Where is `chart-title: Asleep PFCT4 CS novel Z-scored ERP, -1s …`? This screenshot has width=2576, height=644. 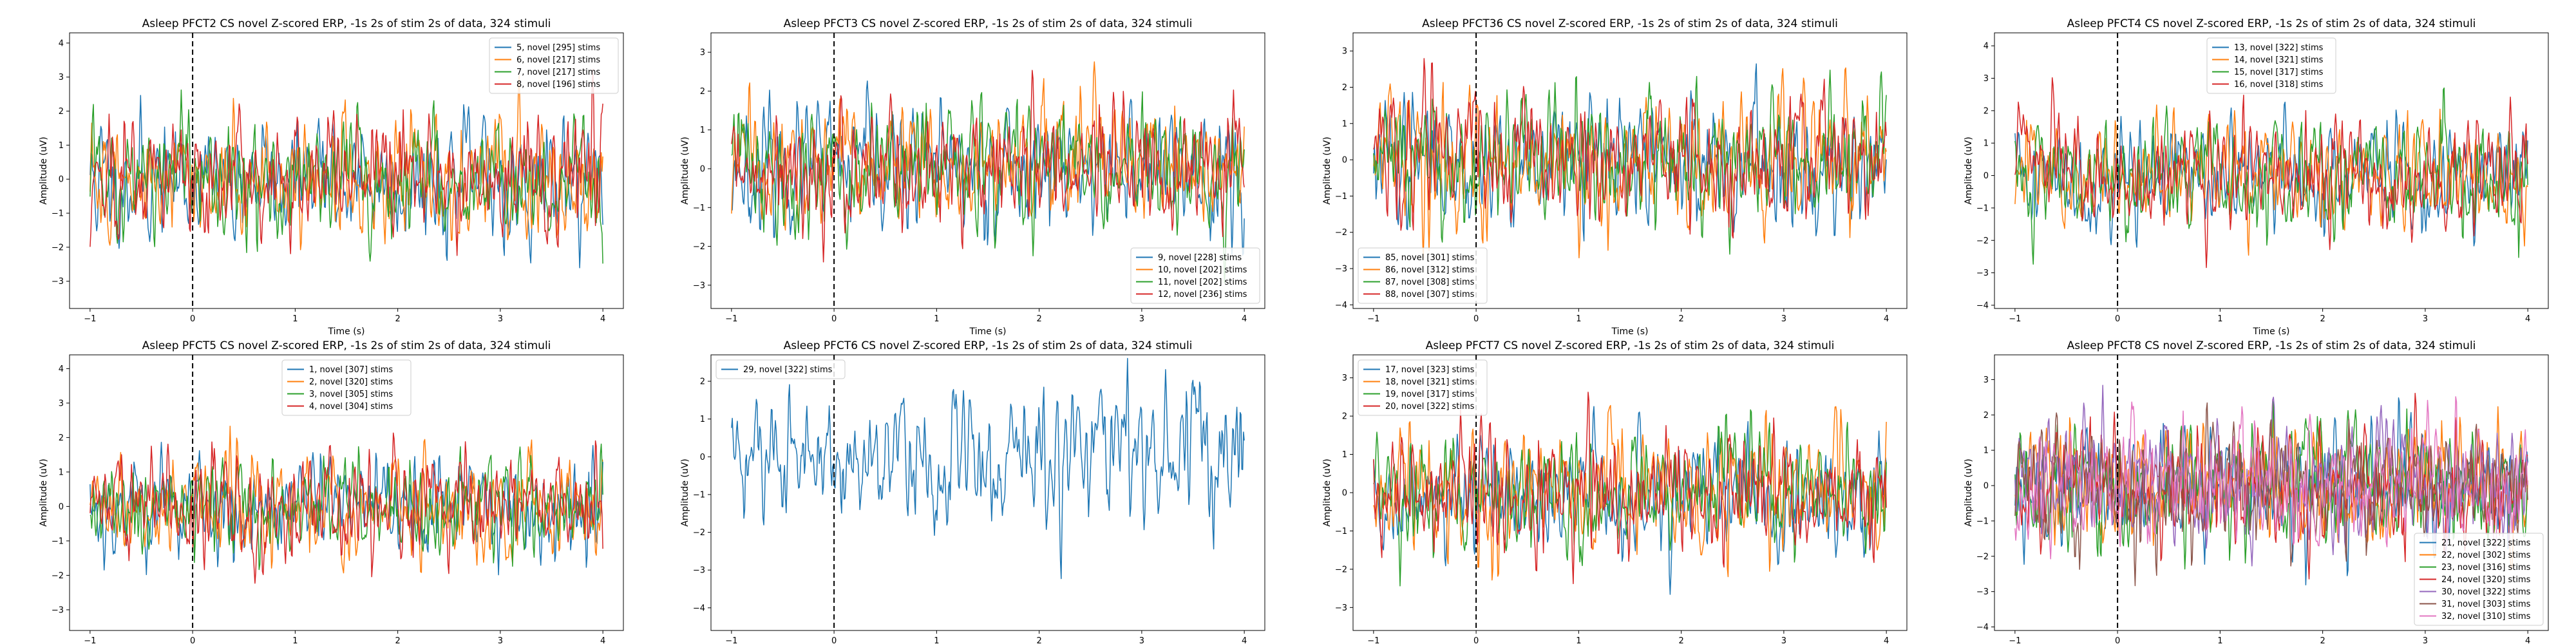
chart-title: Asleep PFCT4 CS novel Z-scored ERP, -1s … is located at coordinates (2271, 24).